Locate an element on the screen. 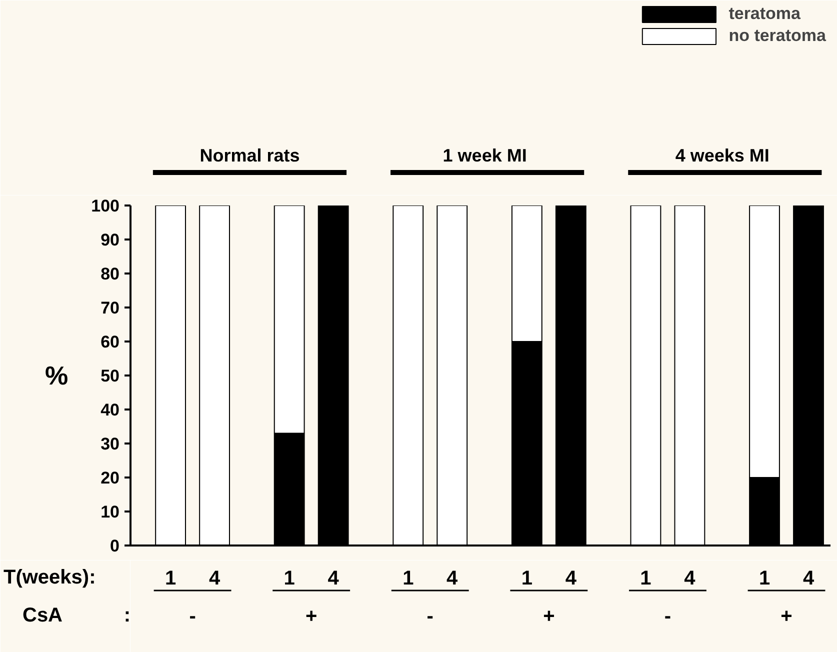 This screenshot has width=837, height=652. legend-label: teratoma is located at coordinates (764, 14).